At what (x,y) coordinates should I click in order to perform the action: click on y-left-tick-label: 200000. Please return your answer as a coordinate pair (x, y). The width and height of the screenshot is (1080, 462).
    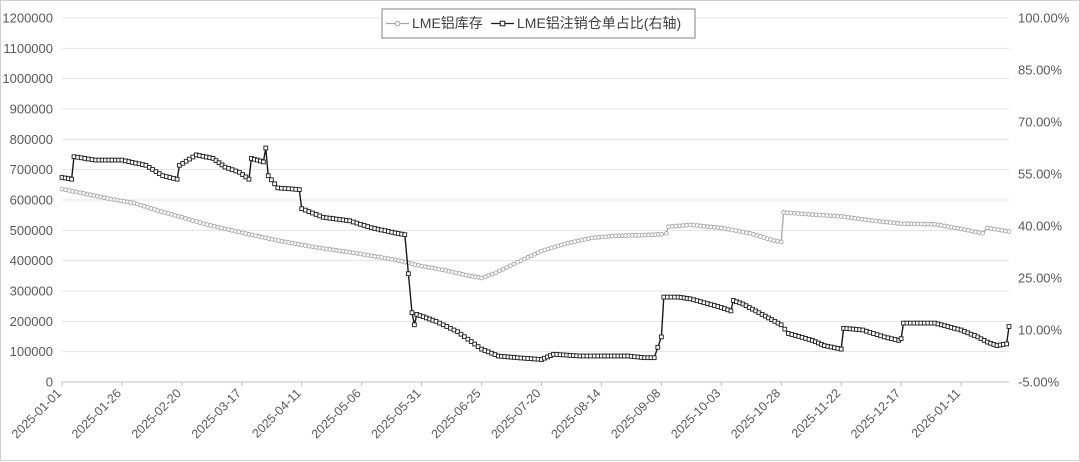
    Looking at the image, I should click on (31, 321).